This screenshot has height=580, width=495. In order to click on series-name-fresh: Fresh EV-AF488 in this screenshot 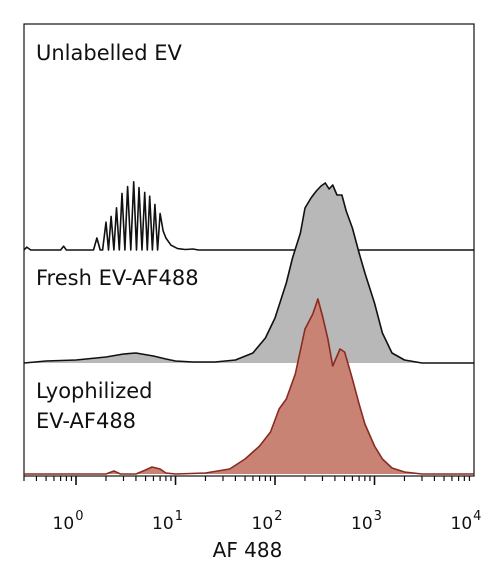, I will do `click(117, 278)`.